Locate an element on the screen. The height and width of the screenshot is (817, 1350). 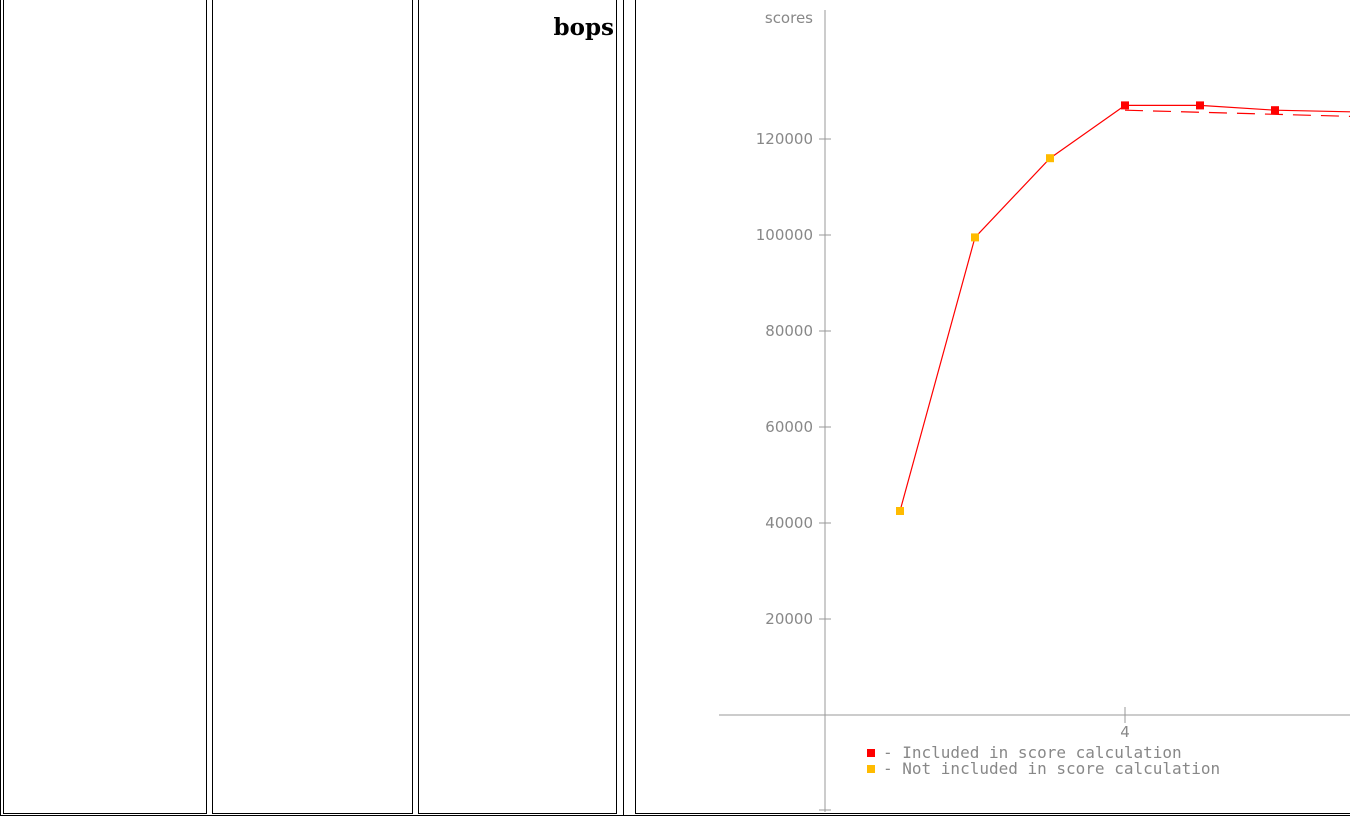
x-tick-label: 4 is located at coordinates (1125, 732).